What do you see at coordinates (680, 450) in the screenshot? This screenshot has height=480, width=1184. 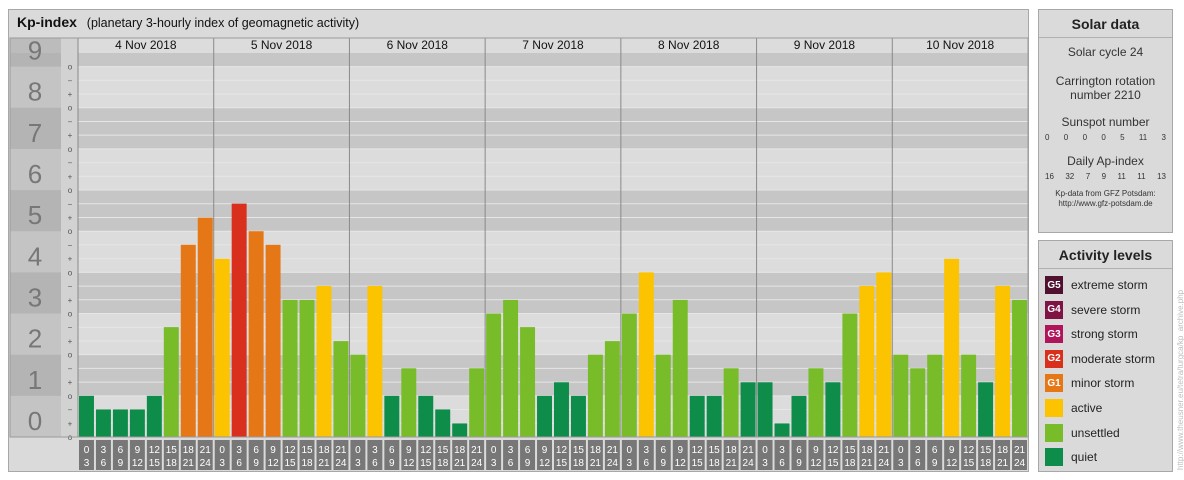 I see `interval-start: 9` at bounding box center [680, 450].